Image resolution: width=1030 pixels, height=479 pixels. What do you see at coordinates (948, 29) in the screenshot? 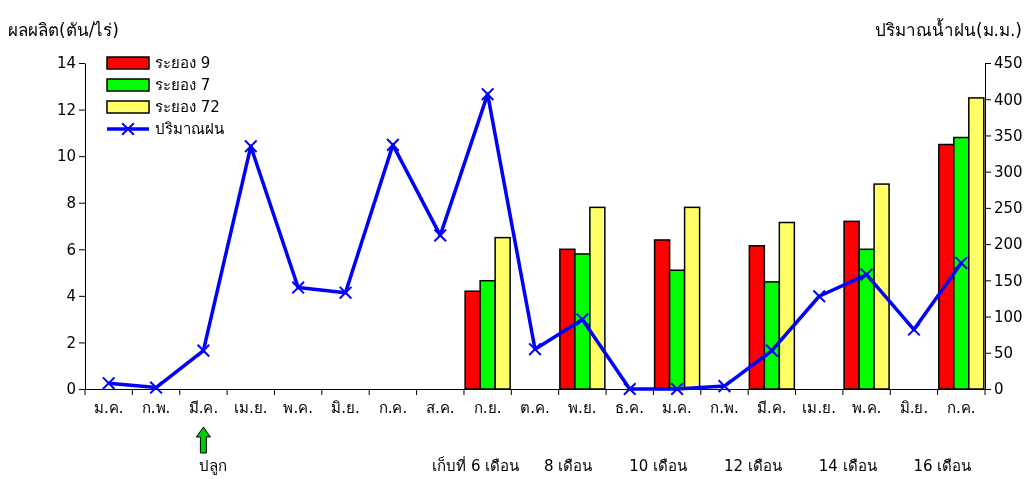
I see `y2-axis-title: ปริมาณน้ำฝน(ม.ม.)` at bounding box center [948, 29].